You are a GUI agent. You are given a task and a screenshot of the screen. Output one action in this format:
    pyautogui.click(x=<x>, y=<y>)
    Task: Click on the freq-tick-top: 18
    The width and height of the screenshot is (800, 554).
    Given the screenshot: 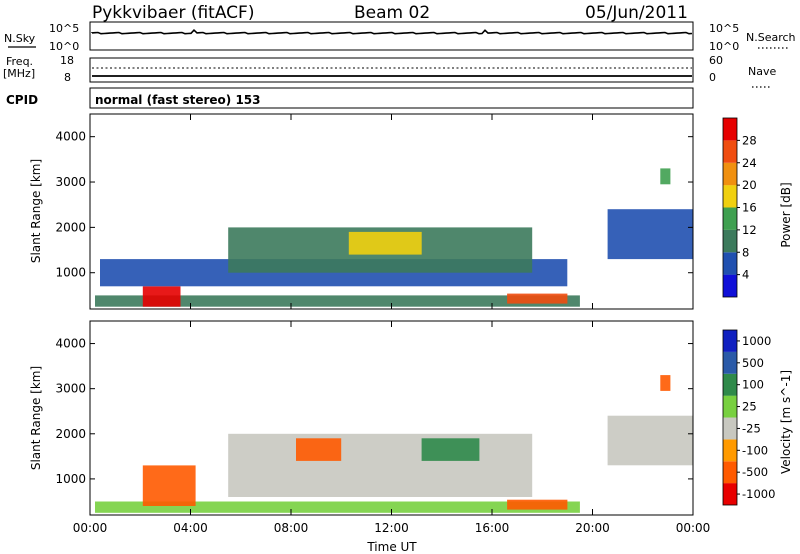 What is the action you would take?
    pyautogui.click(x=67, y=60)
    